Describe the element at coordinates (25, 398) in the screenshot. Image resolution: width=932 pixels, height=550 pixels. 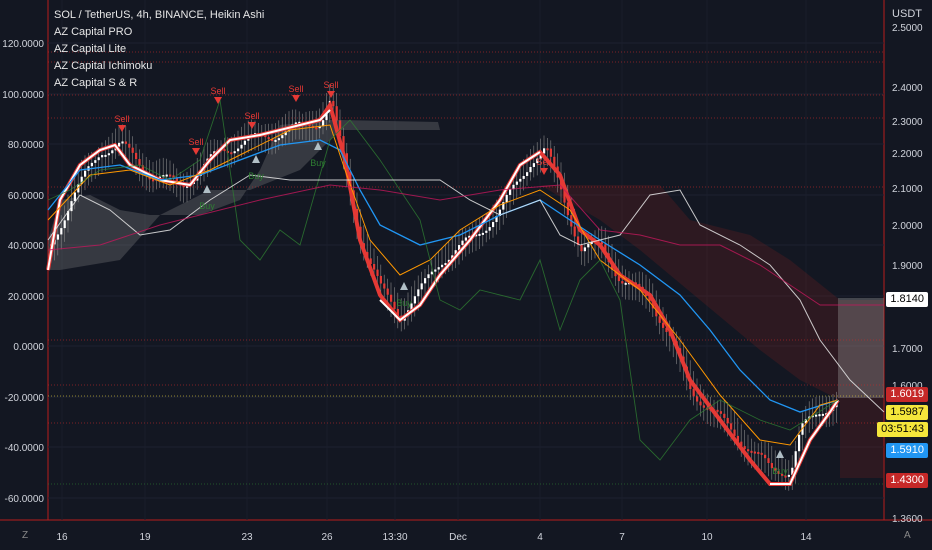
I see `left-axis-tick-label: -20.0000` at that location.